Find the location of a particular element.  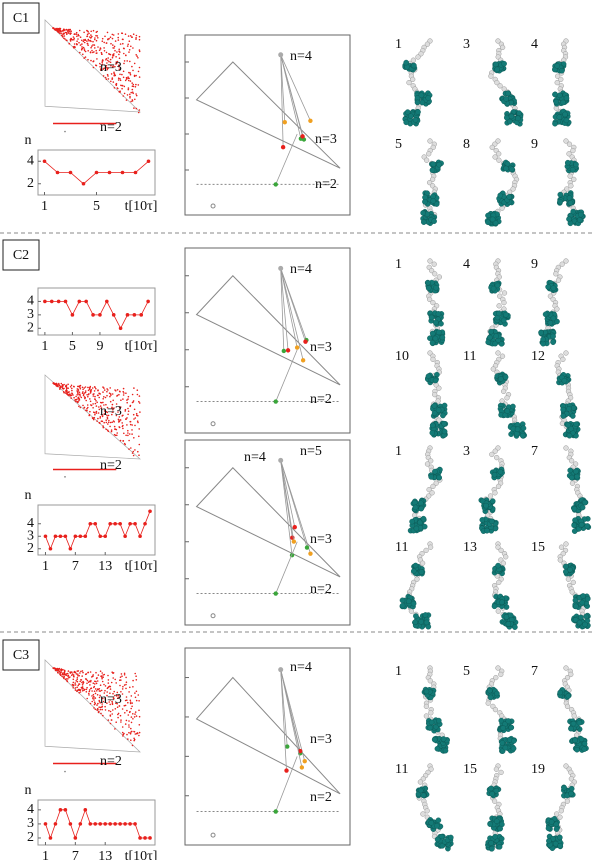

network-label: n=2 is located at coordinates (321, 399).